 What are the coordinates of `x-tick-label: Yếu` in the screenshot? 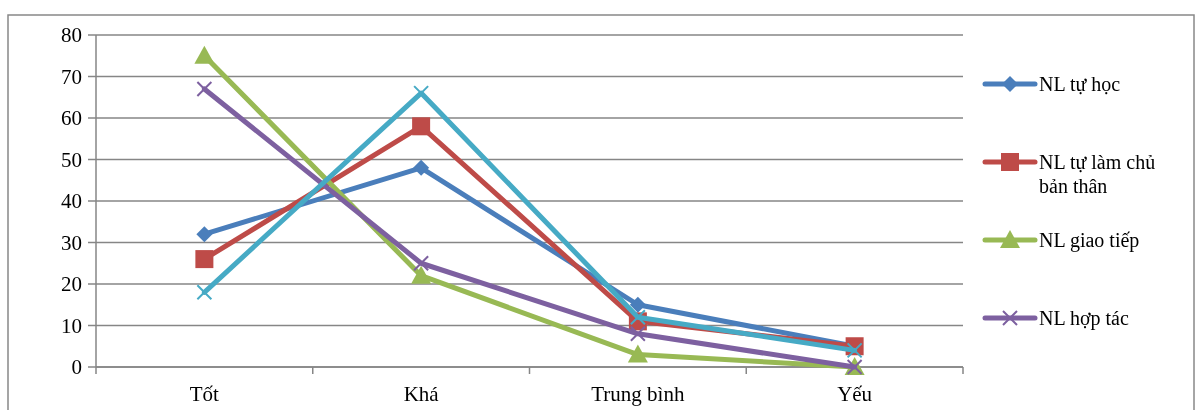 It's located at (855, 394).